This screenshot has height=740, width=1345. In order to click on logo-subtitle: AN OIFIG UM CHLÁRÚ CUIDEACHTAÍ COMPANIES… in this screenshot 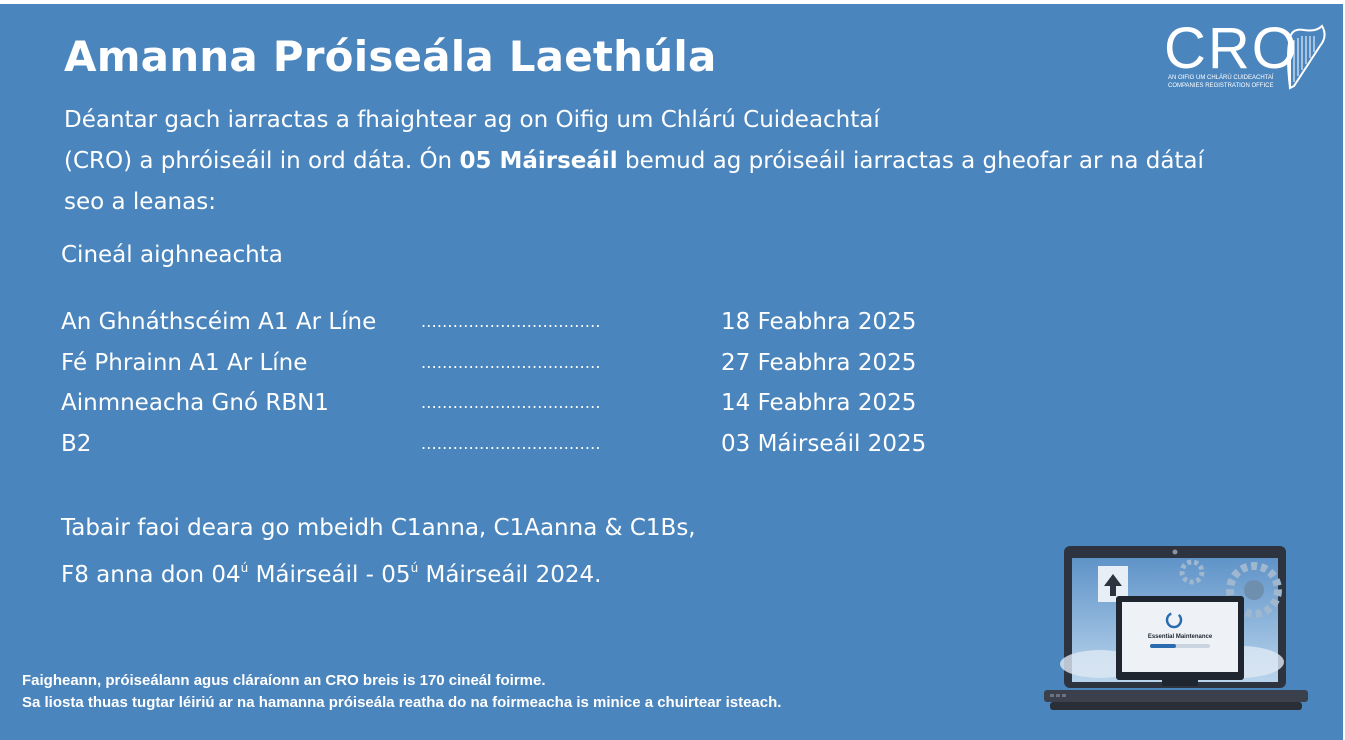, I will do `click(1221, 82)`.